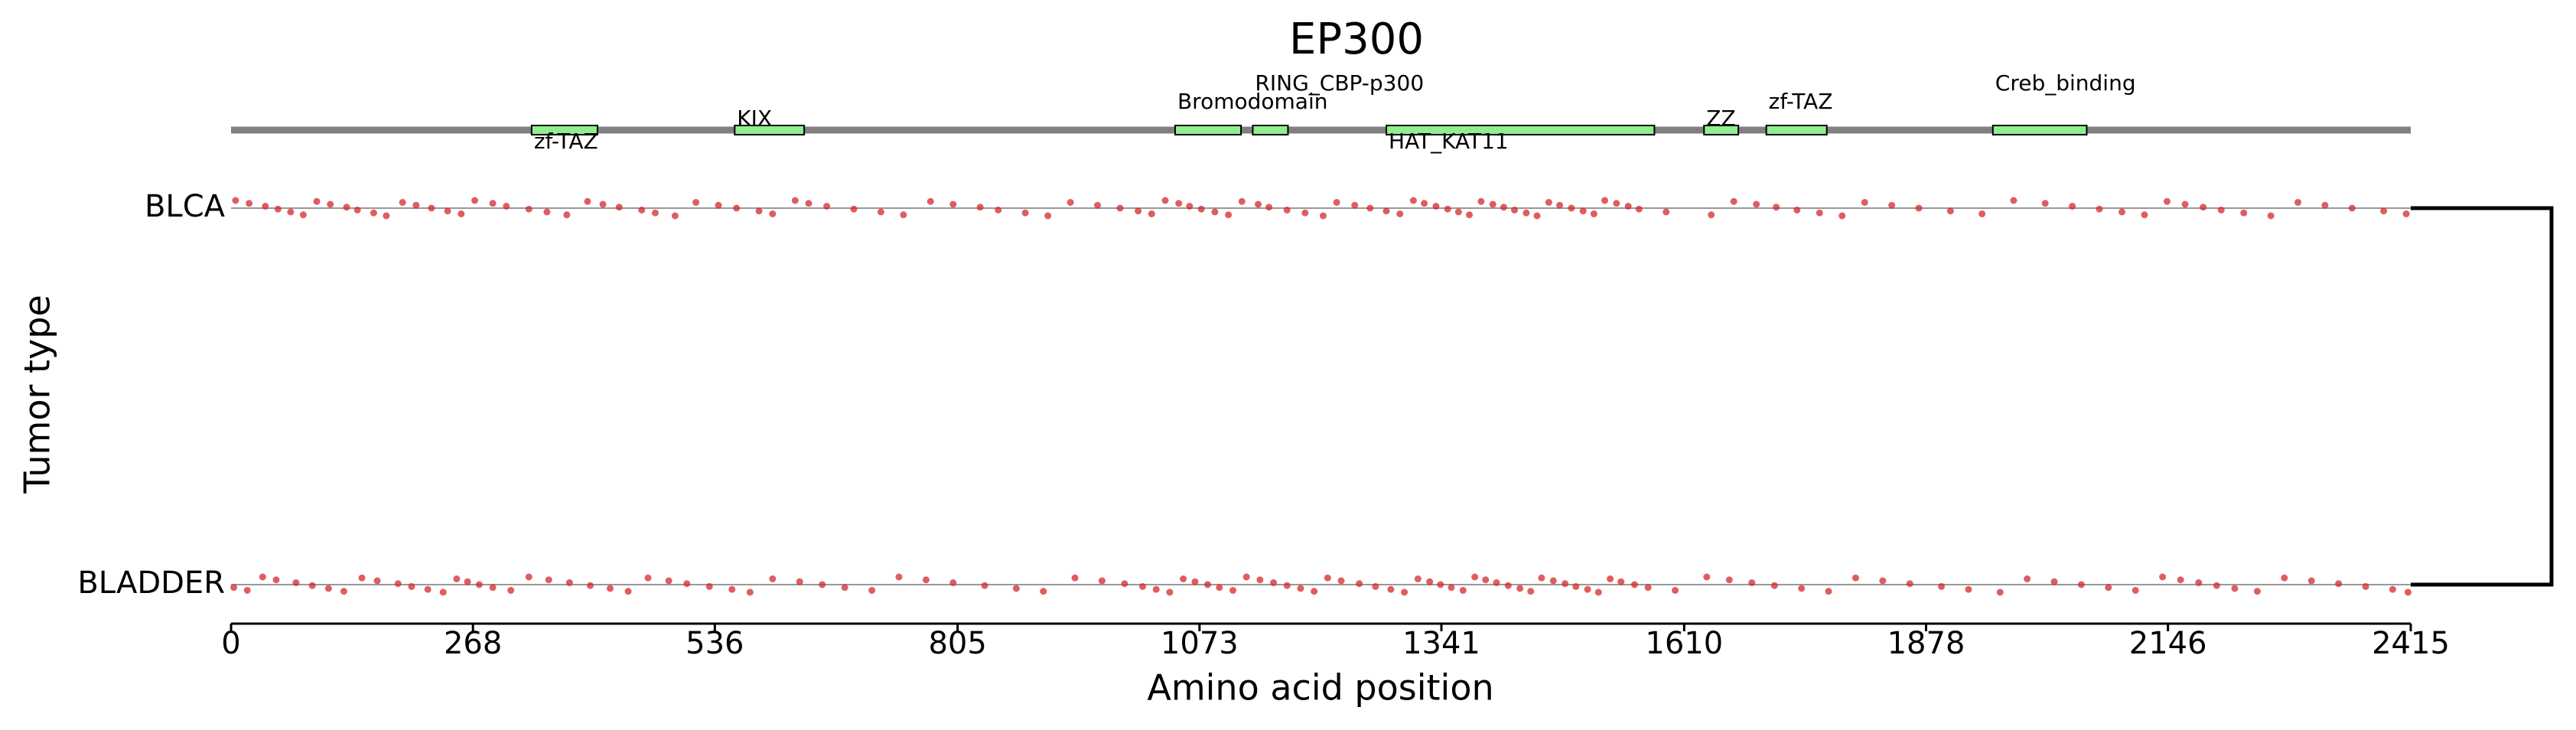 The image size is (2576, 730). Describe the element at coordinates (1926, 643) in the screenshot. I see `x-tick-label: 1878` at that location.